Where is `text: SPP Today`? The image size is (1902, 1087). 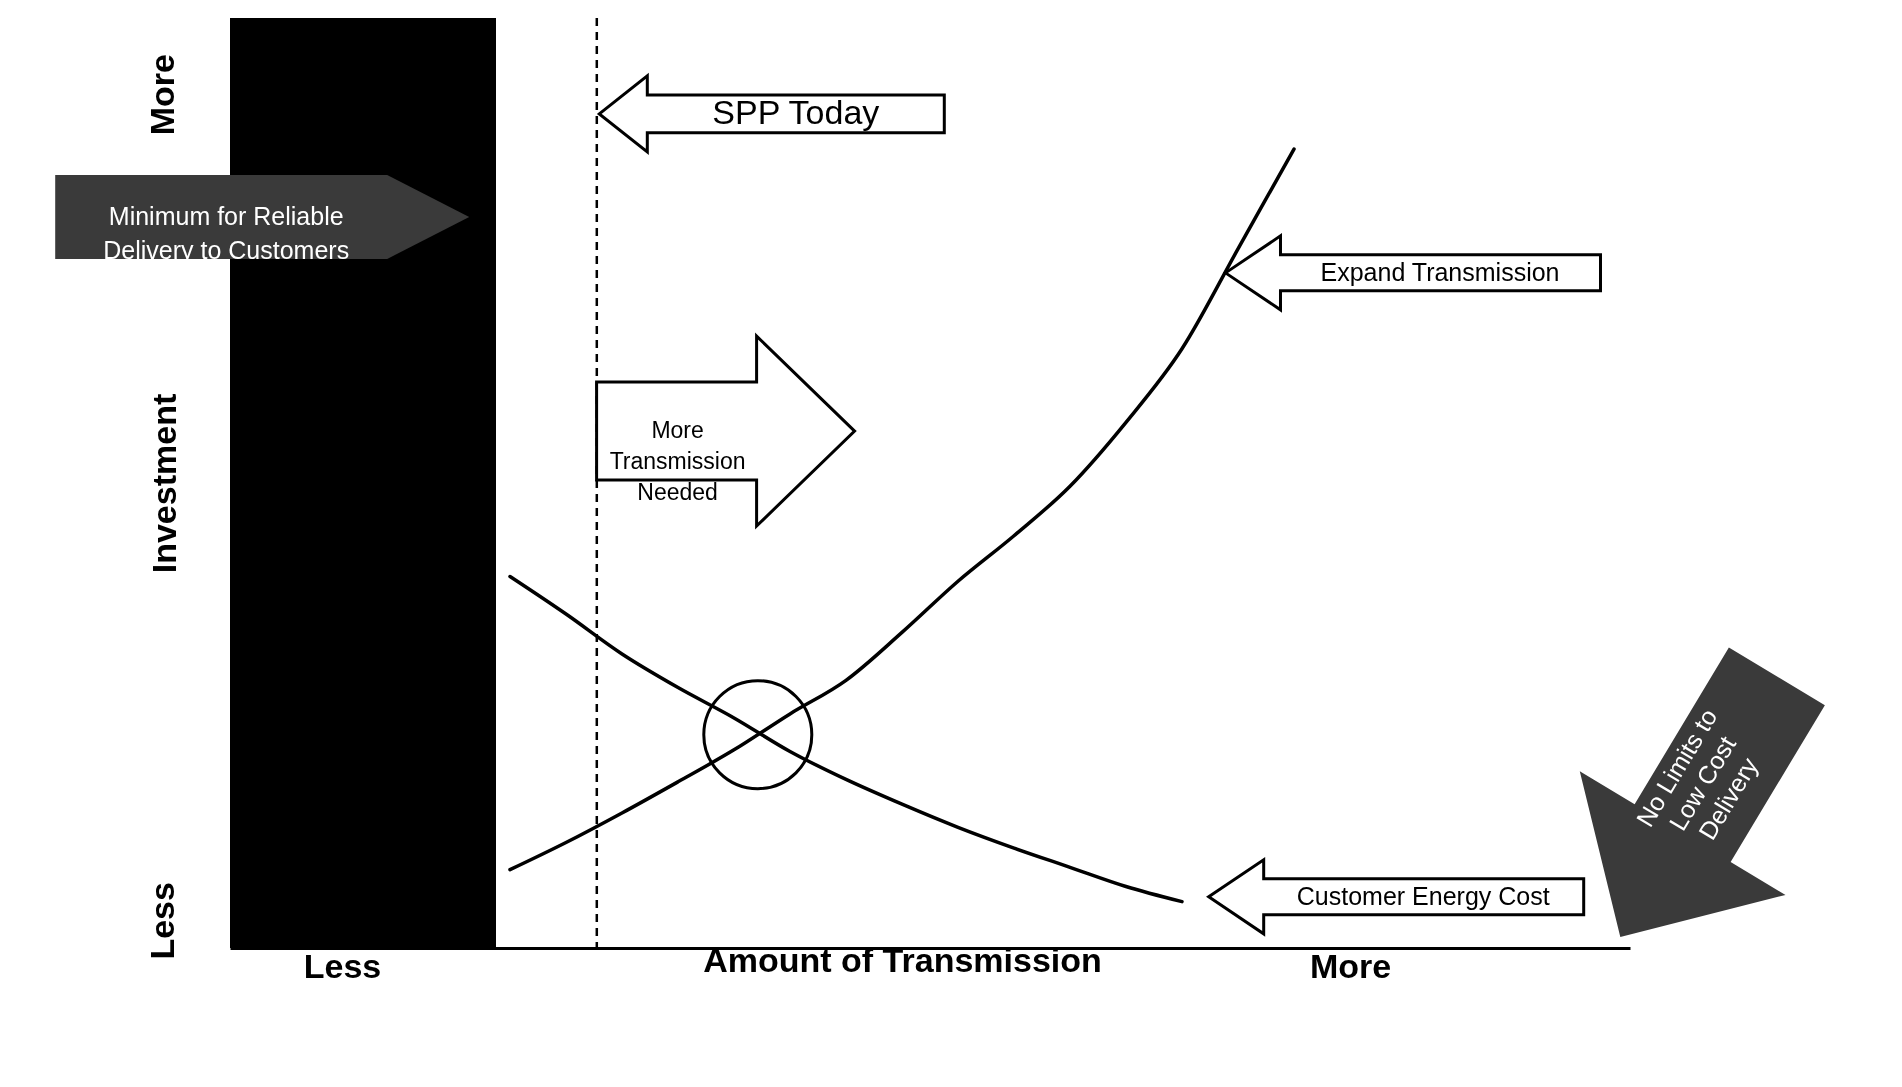
text: SPP Today is located at coordinates (796, 111).